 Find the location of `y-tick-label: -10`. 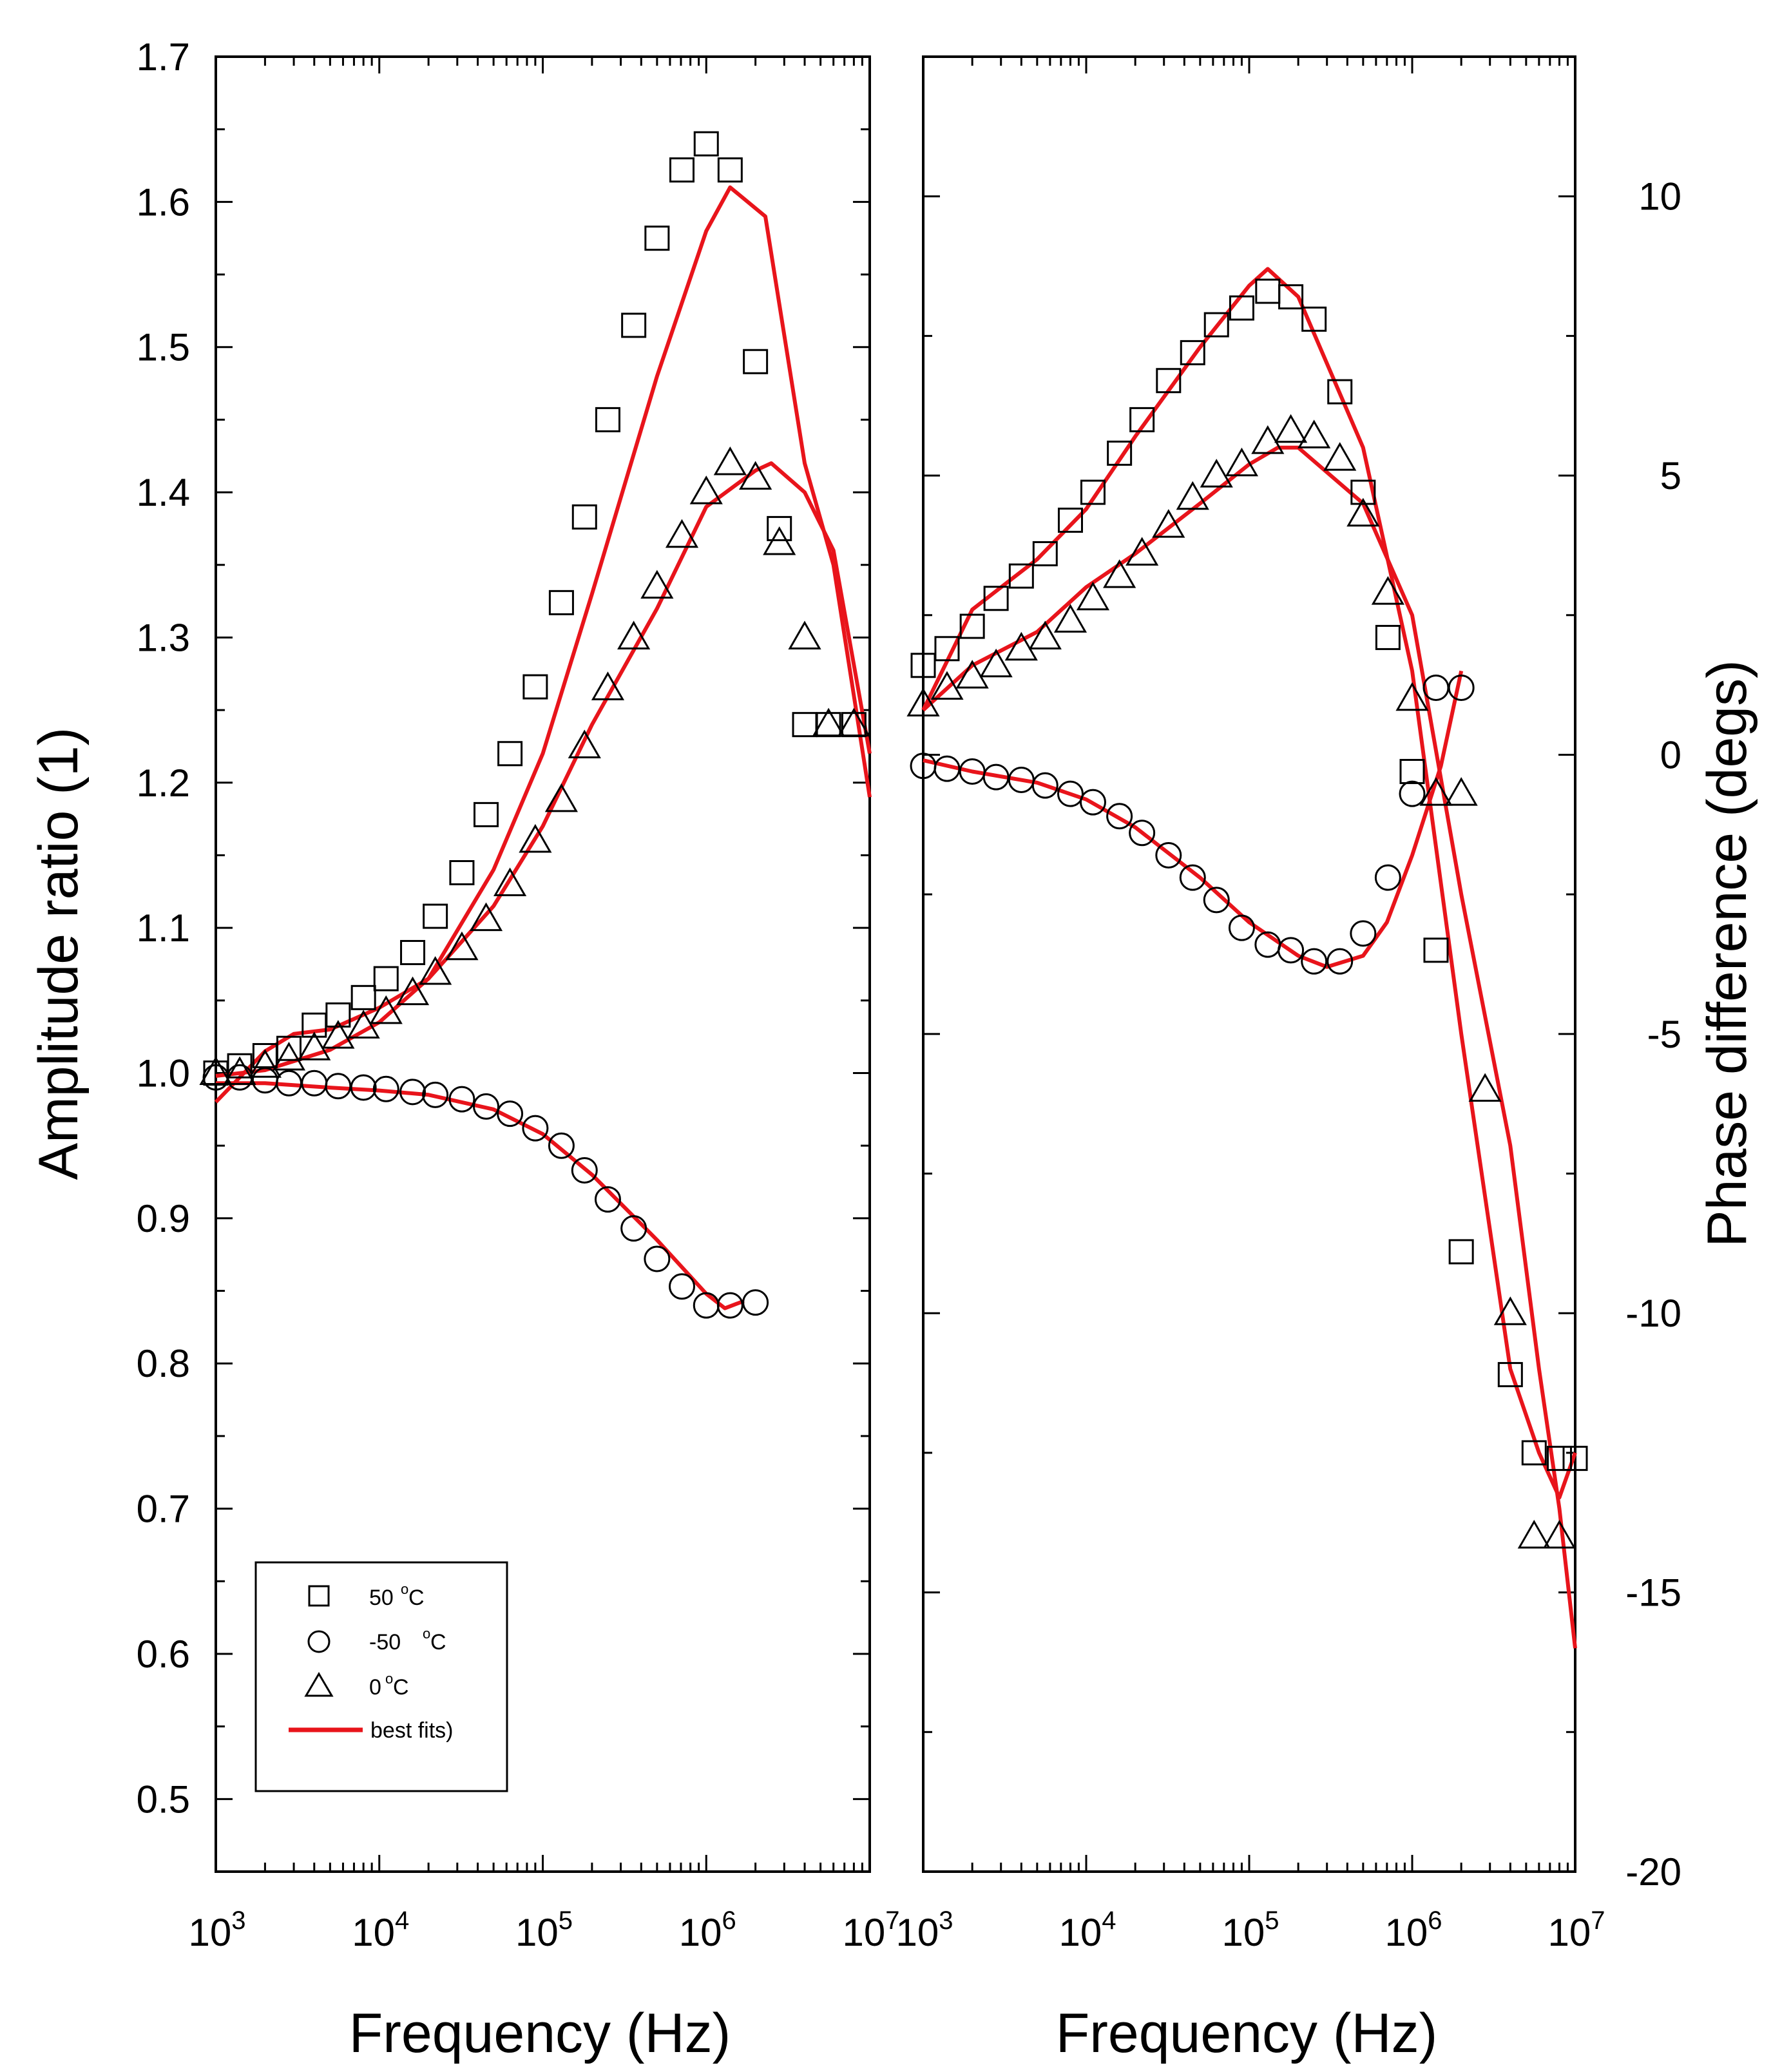

y-tick-label: -10 is located at coordinates (1653, 1313).